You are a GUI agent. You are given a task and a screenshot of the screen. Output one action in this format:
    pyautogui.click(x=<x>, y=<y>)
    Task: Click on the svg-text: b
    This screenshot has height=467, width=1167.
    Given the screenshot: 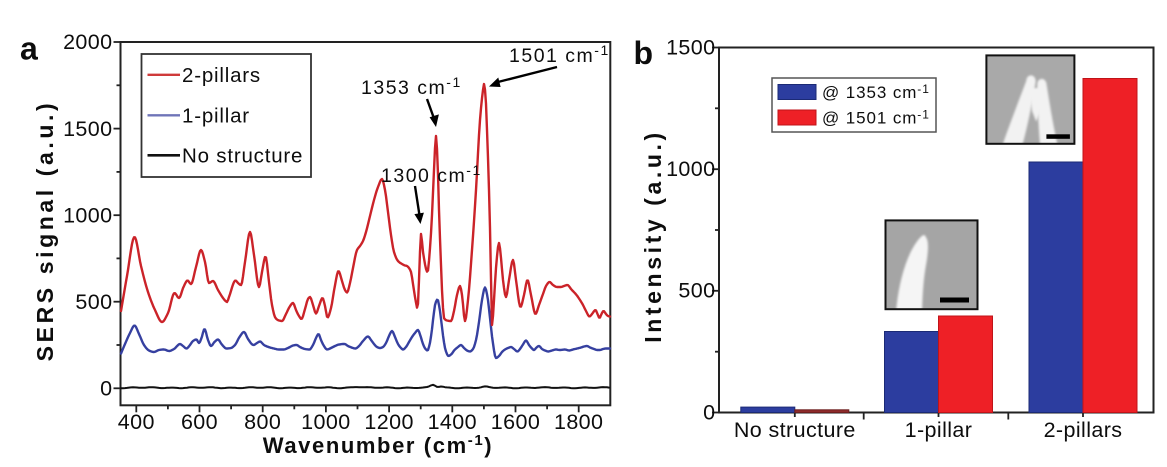 What is the action you would take?
    pyautogui.click(x=644, y=53)
    